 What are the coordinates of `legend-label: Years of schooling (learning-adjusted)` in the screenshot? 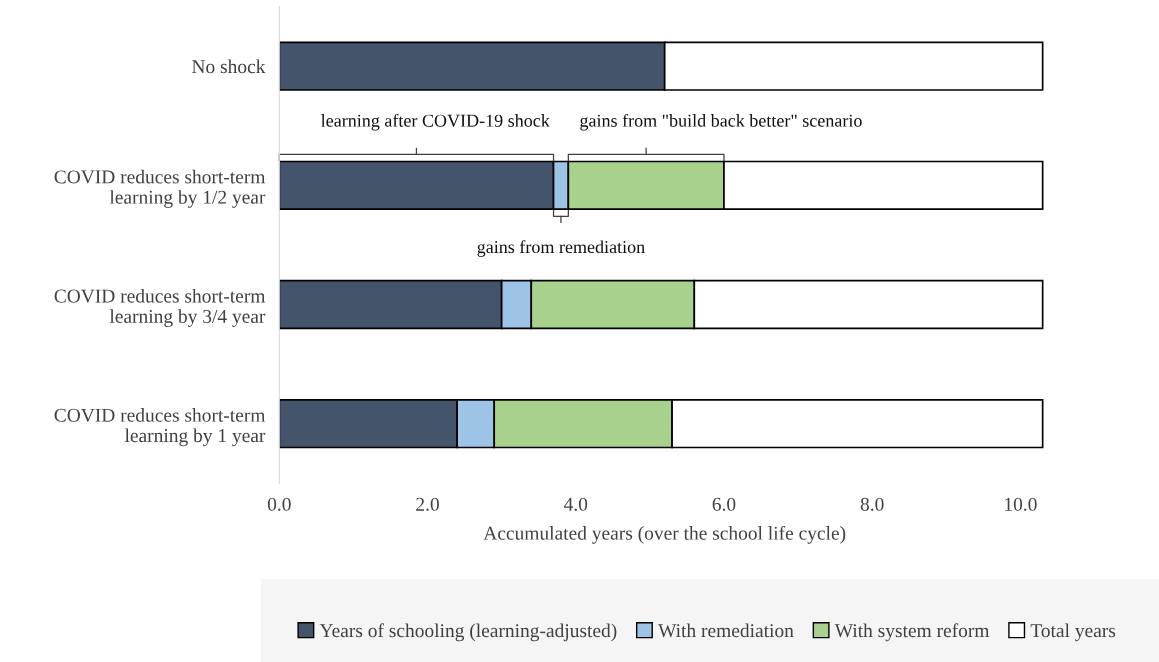 It's located at (468, 632).